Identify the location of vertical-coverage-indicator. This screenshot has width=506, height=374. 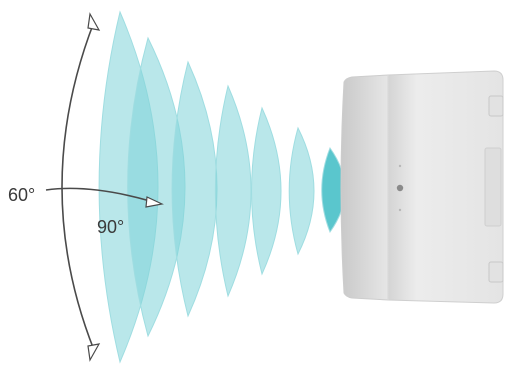
(81, 187).